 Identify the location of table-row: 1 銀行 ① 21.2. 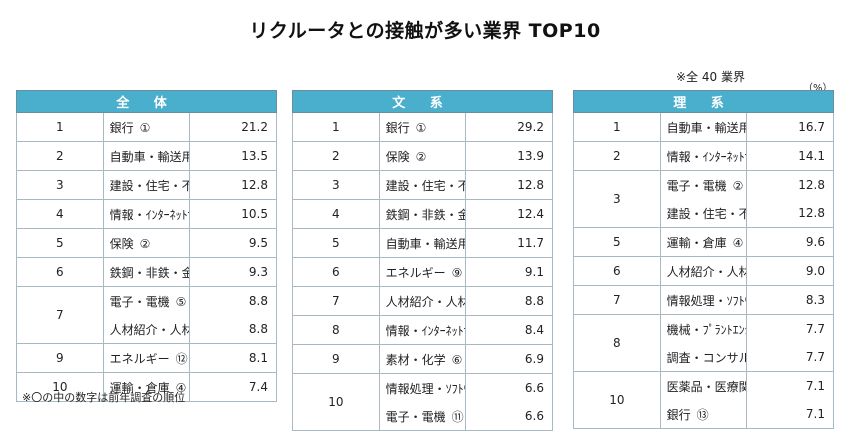
(146, 127).